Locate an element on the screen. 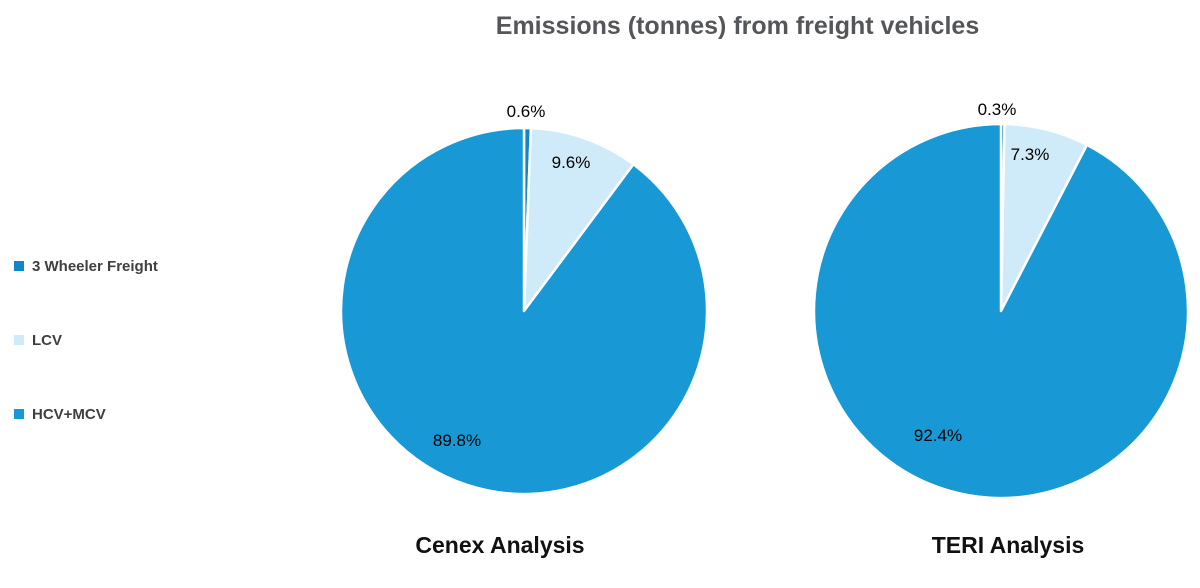  data-label-lcv: 7.3% is located at coordinates (1030, 154).